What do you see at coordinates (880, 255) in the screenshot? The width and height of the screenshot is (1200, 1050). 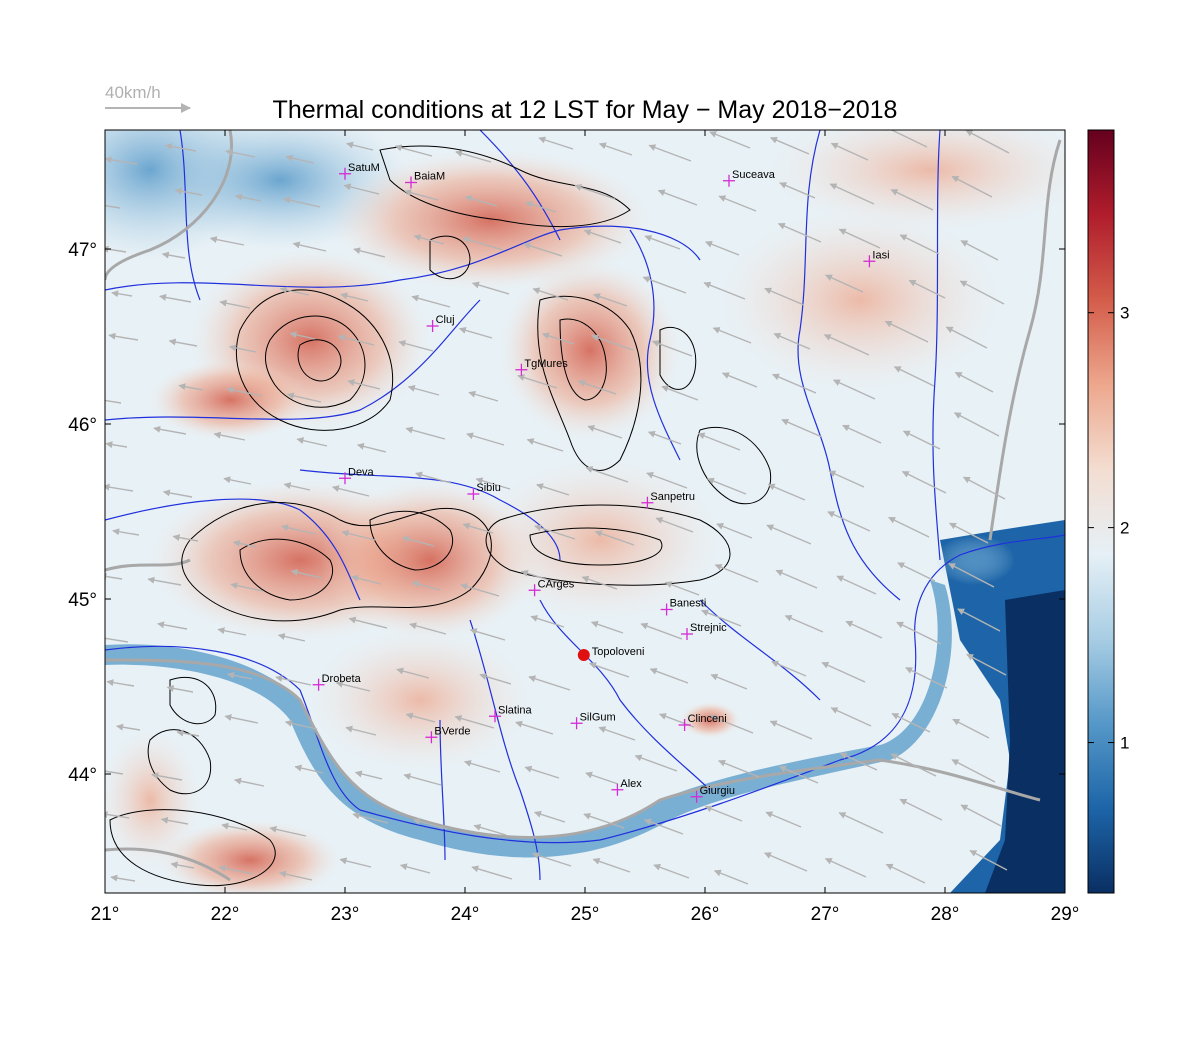 I see `station-label: Iasi` at bounding box center [880, 255].